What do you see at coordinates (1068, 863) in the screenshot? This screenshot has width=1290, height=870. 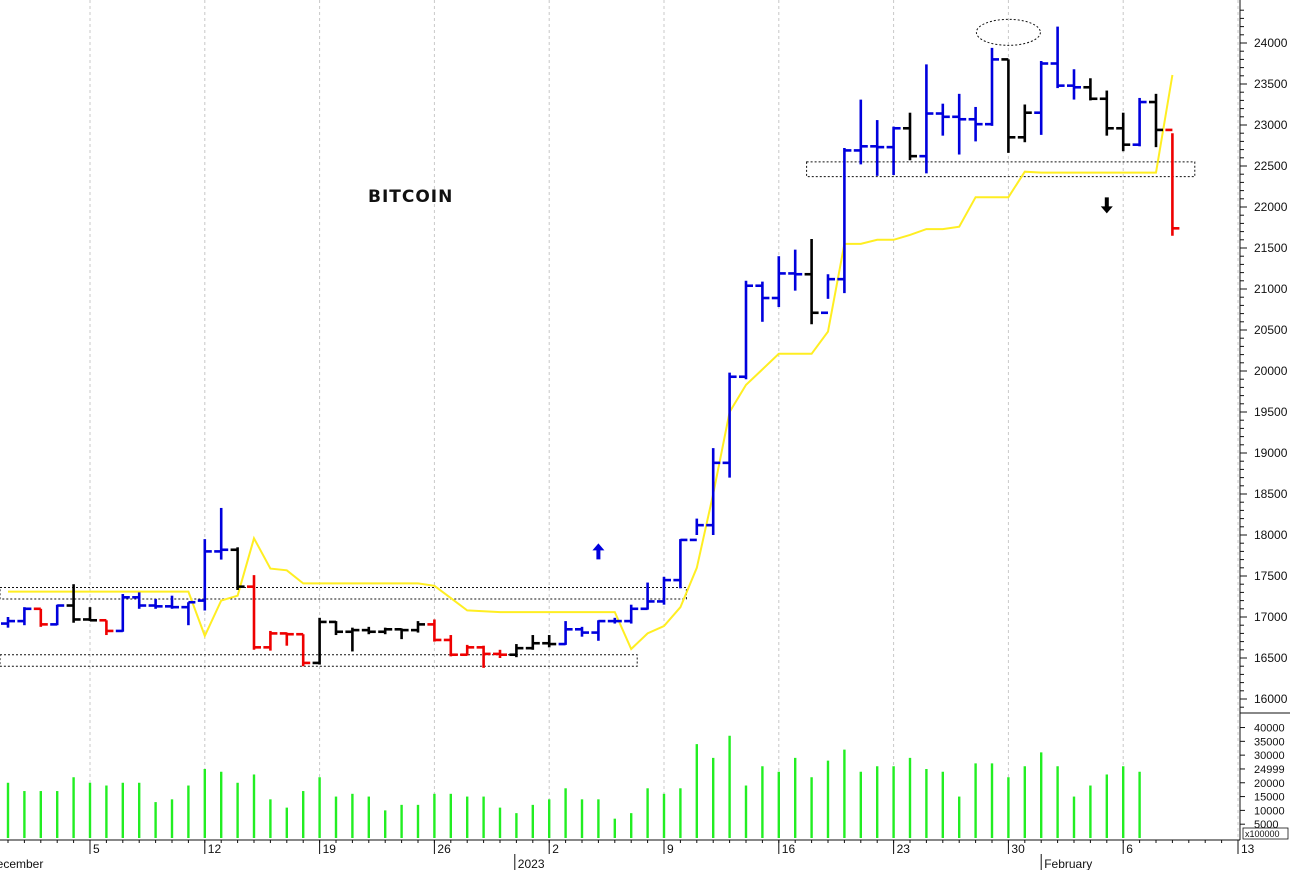 I see `month-label: February` at bounding box center [1068, 863].